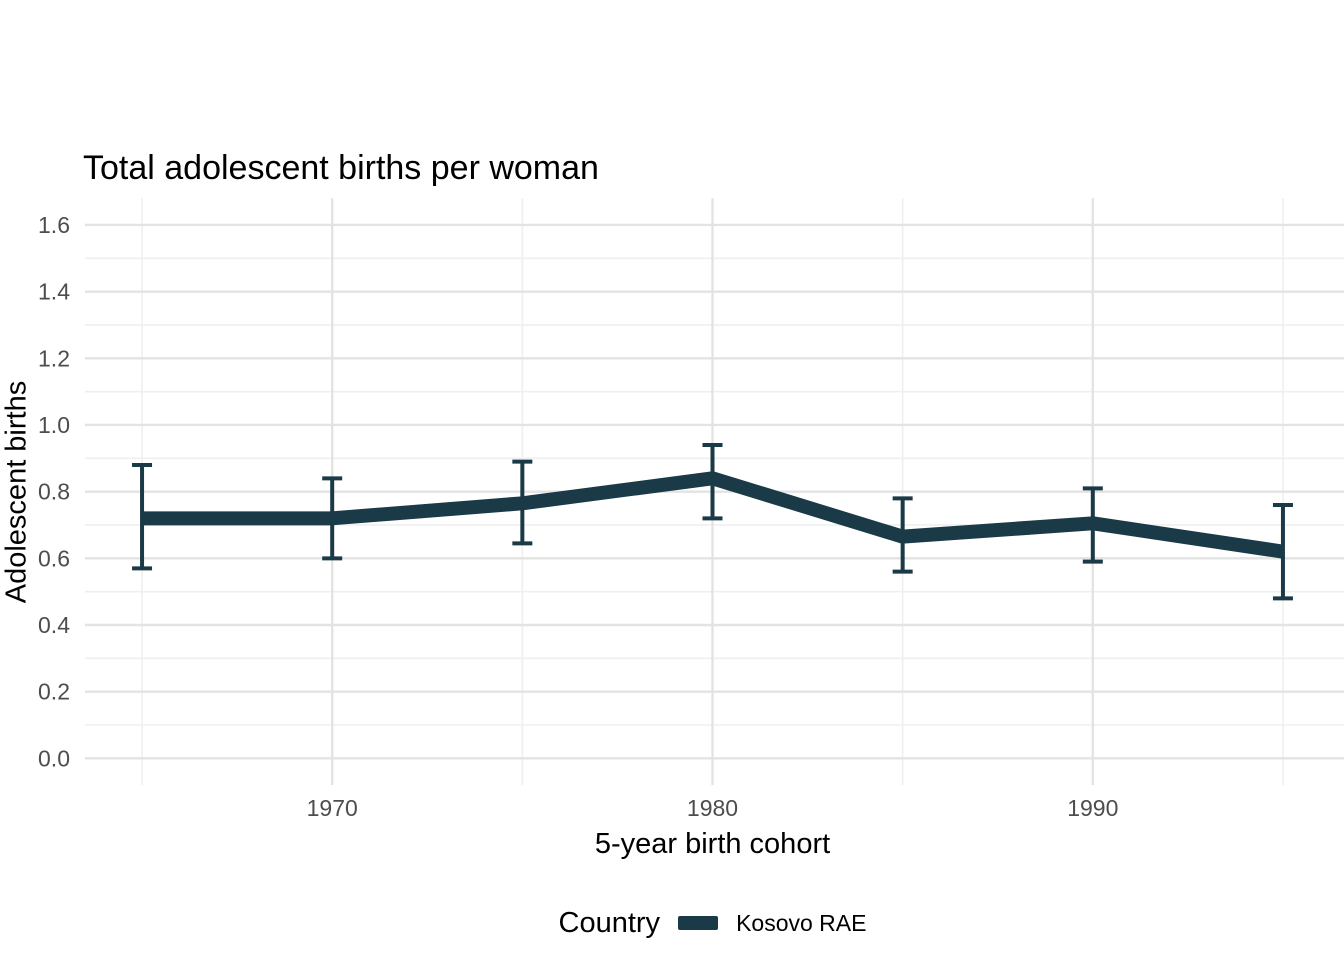 This screenshot has height=960, width=1344. Describe the element at coordinates (54, 625) in the screenshot. I see `y-tick-label: 0.4` at that location.